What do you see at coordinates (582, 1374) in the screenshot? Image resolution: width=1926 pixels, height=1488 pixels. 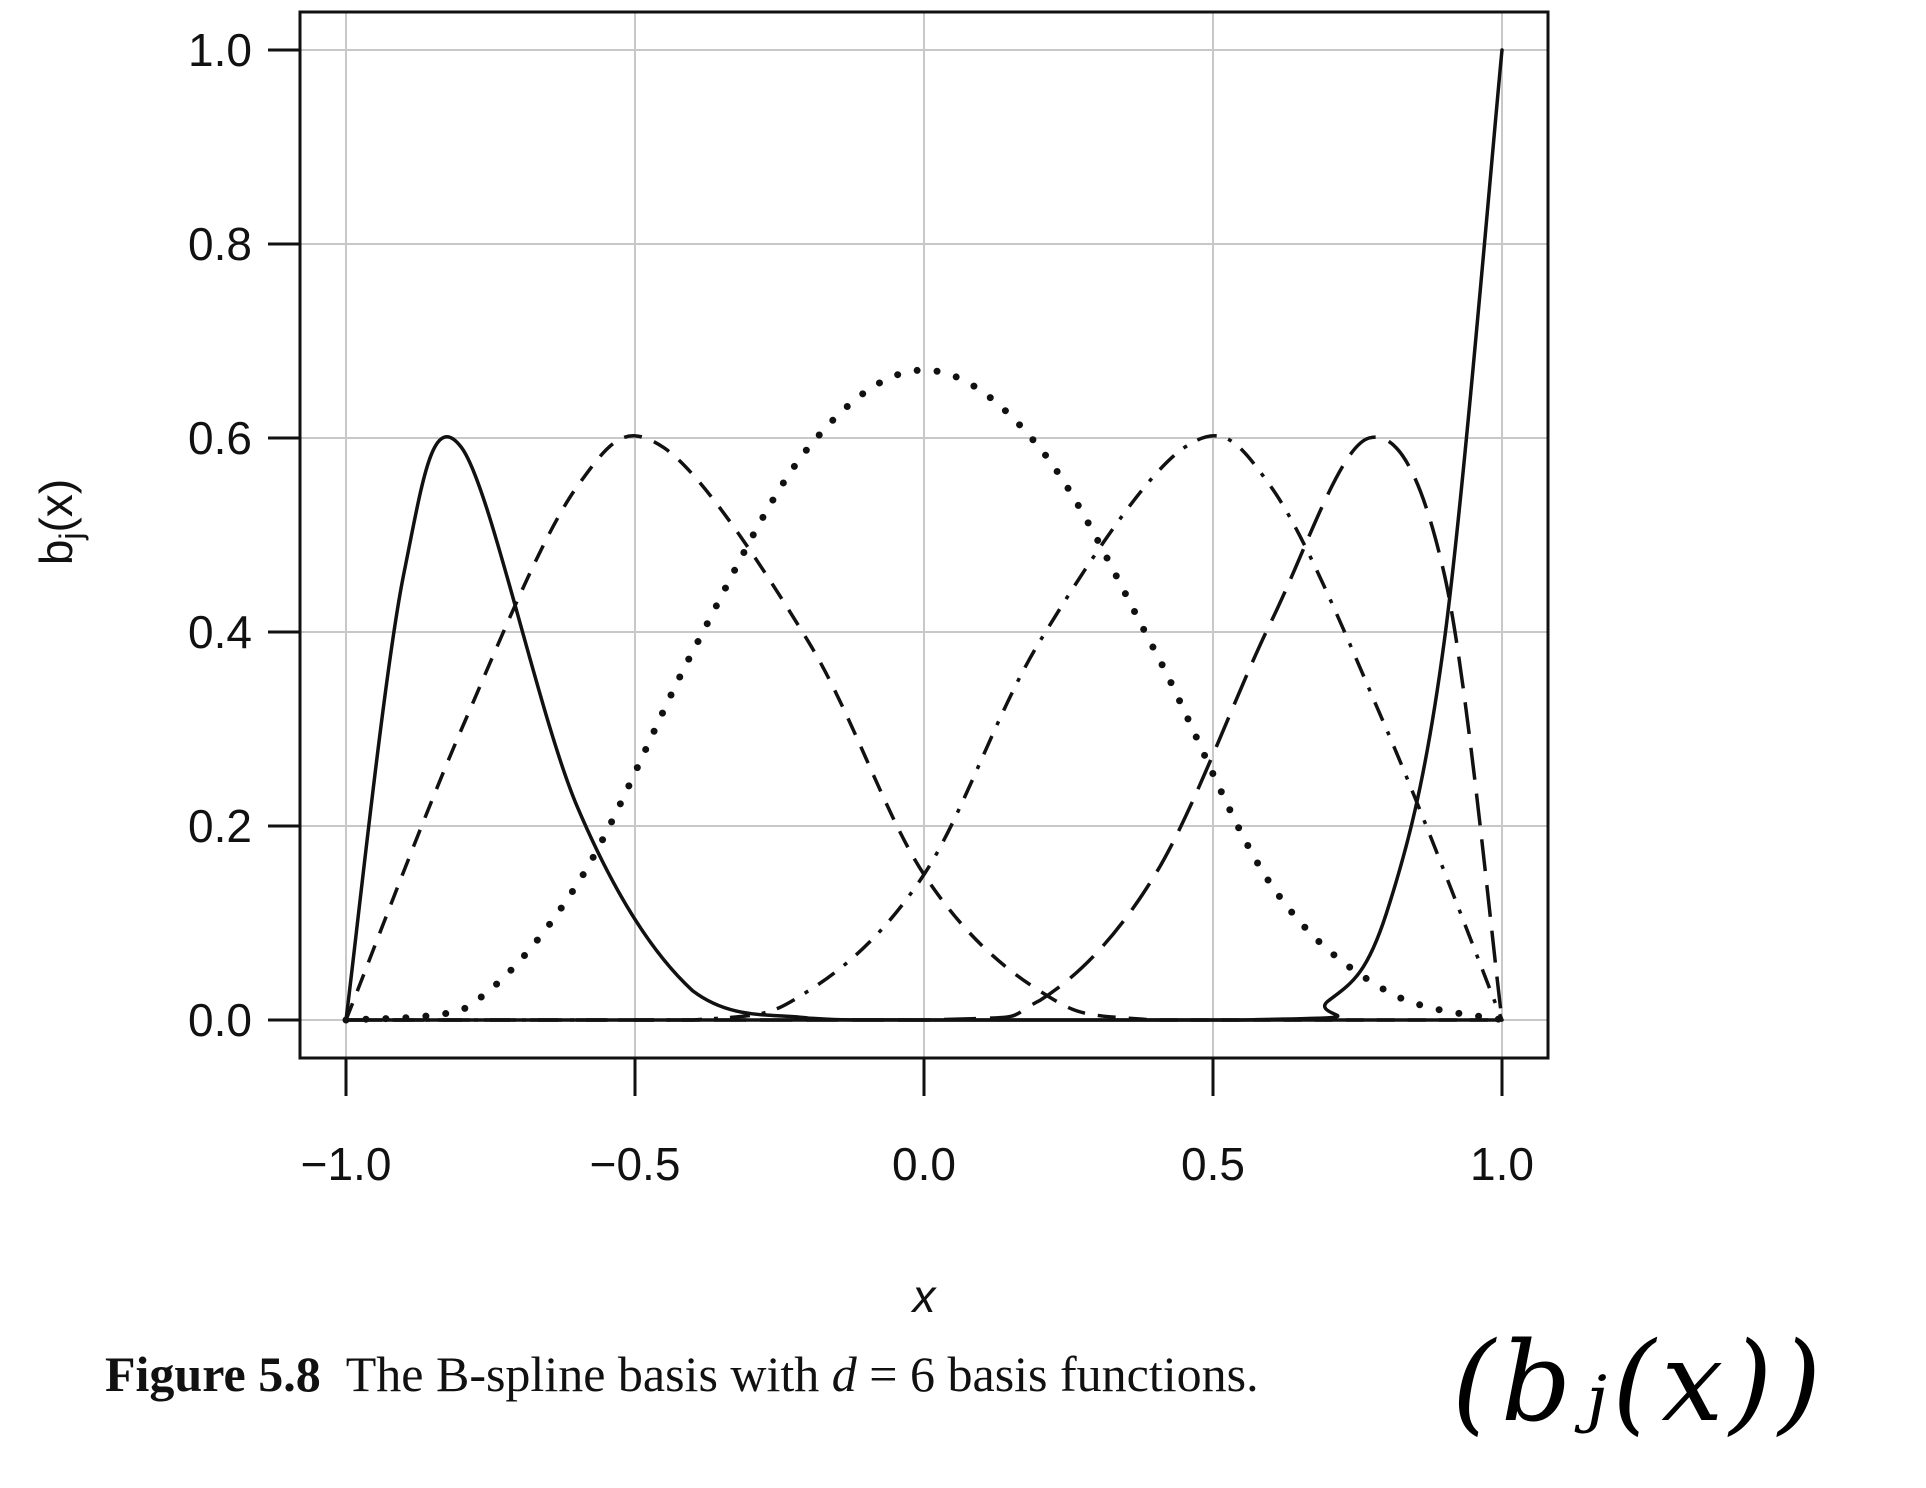 I see `caption-text-before: The B-spline basis with` at bounding box center [582, 1374].